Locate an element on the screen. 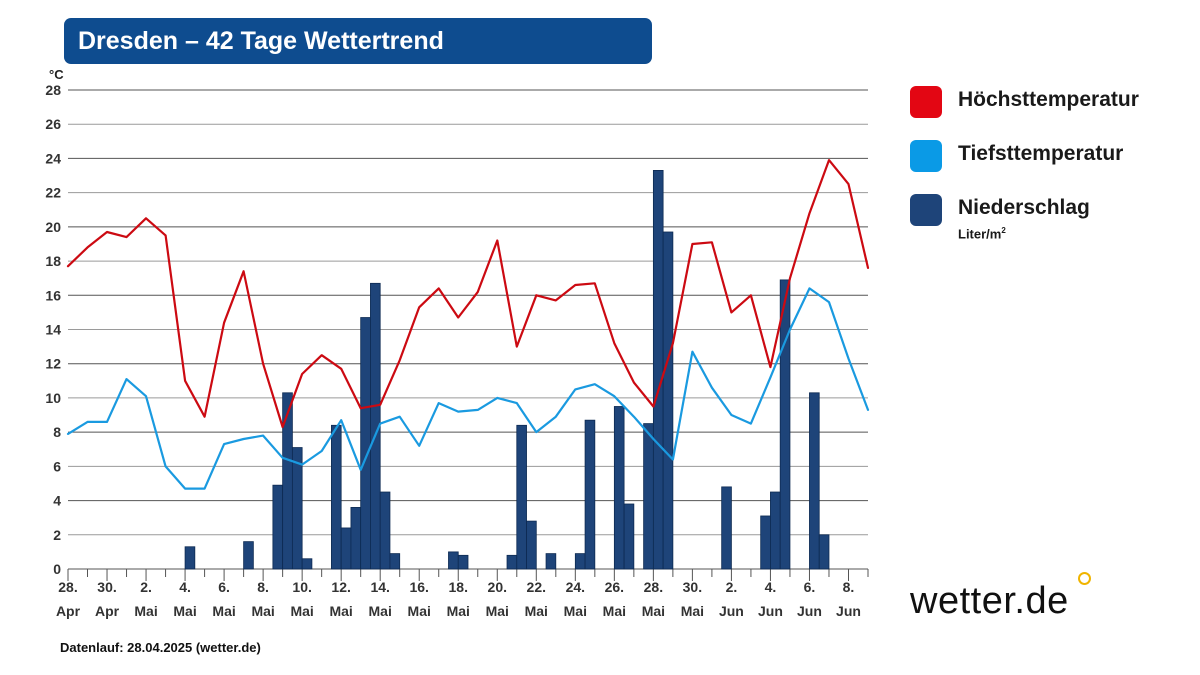 The height and width of the screenshot is (675, 1200). x-tick-label-day: 26. is located at coordinates (614, 587).